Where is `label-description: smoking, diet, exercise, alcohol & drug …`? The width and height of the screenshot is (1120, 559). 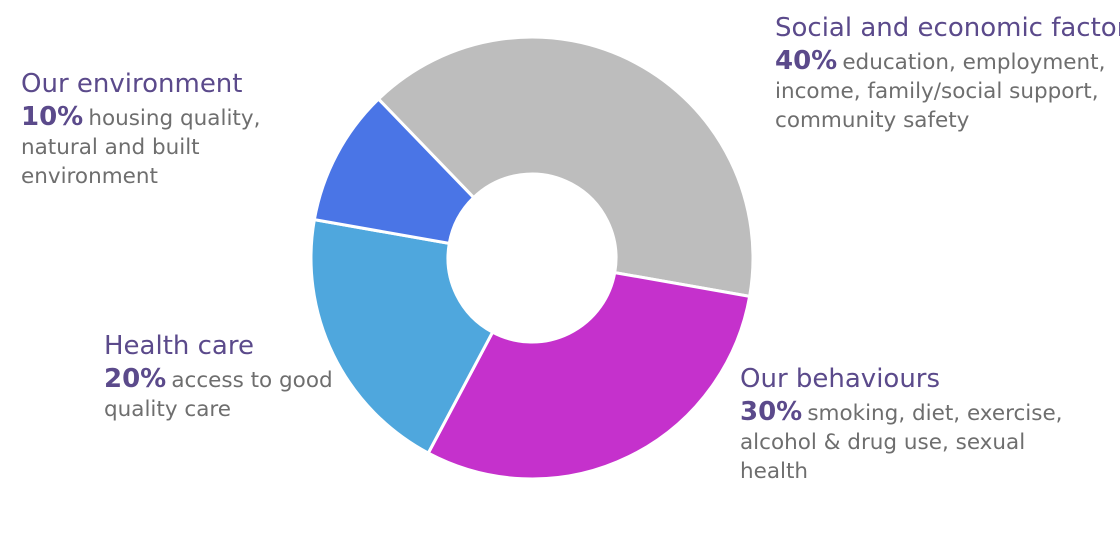 label-description: smoking, diet, exercise, alcohol & drug … is located at coordinates (901, 442).